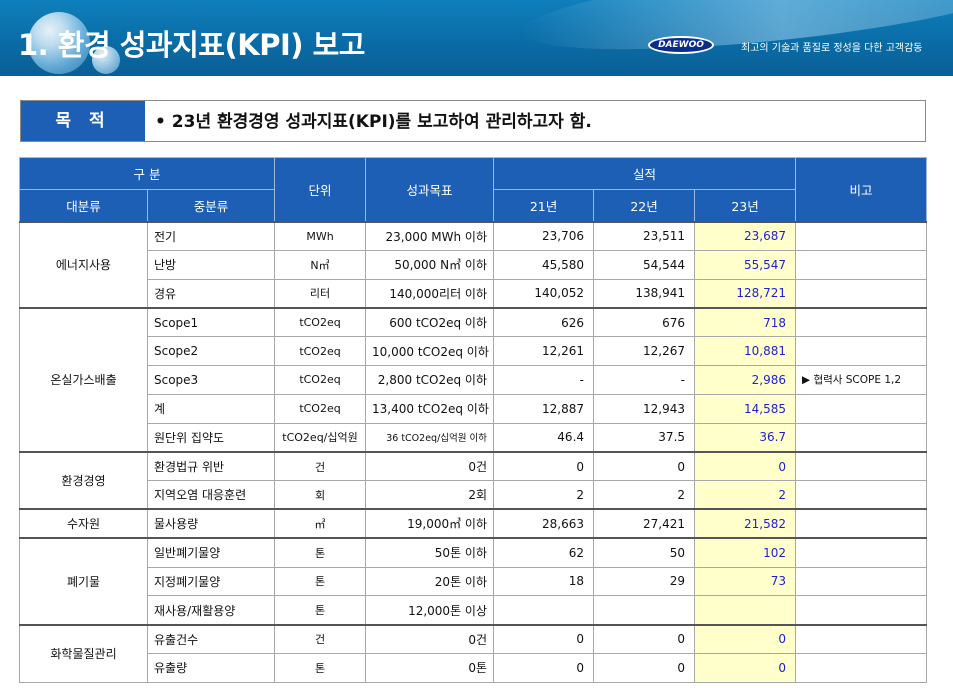 The width and height of the screenshot is (953, 688). Describe the element at coordinates (83, 379) in the screenshot. I see `major-category-cell: 온실가스배출` at that location.